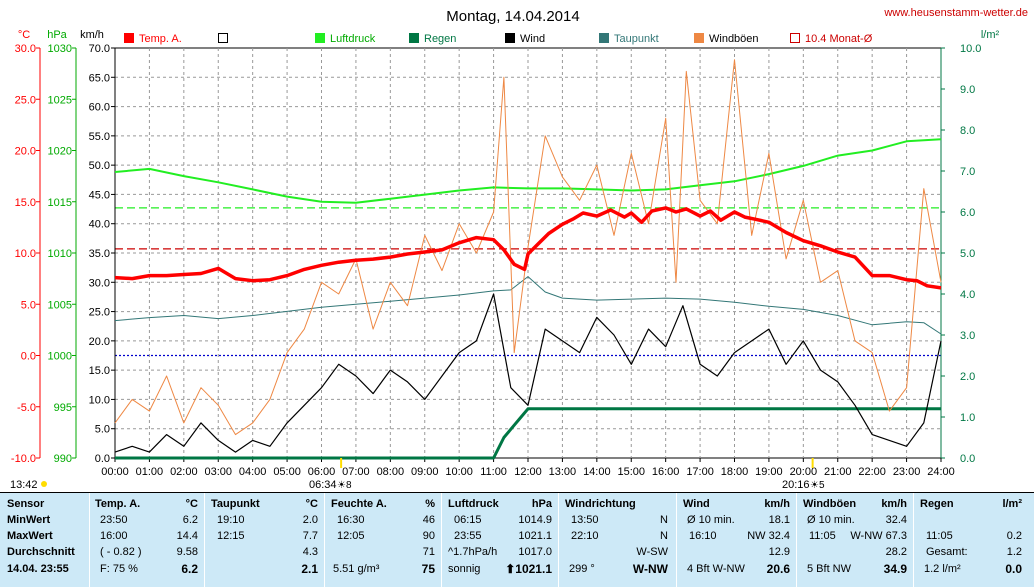  I want to click on sunset-sun-icon: ☀5, so click(817, 485).